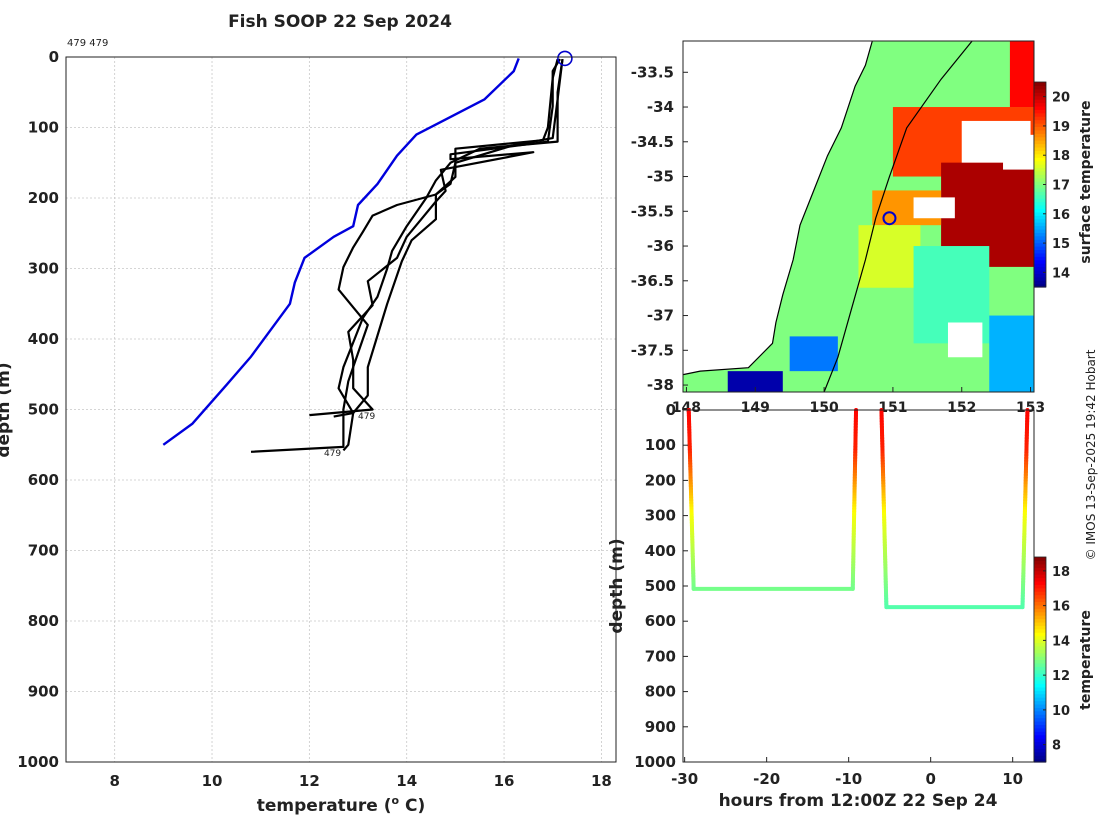  I want to click on section-x-tick-label: 0, so click(930, 779).